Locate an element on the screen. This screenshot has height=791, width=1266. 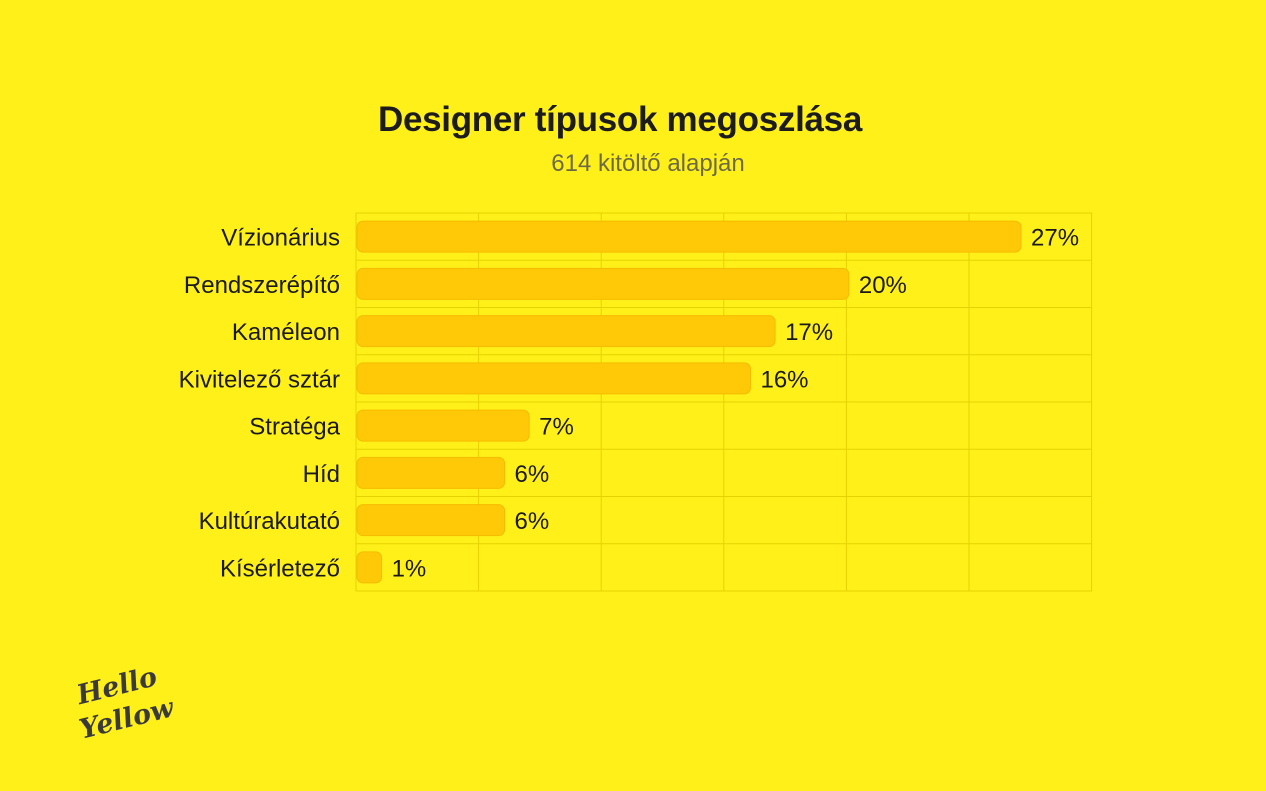
value-label: 20% is located at coordinates (883, 285).